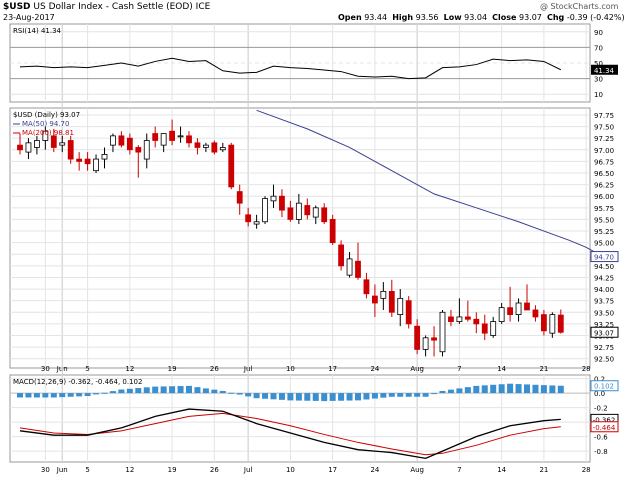 Image resolution: width=640 pixels, height=477 pixels. Describe the element at coordinates (604, 258) in the screenshot. I see `ma50-badge: 94.70` at that location.